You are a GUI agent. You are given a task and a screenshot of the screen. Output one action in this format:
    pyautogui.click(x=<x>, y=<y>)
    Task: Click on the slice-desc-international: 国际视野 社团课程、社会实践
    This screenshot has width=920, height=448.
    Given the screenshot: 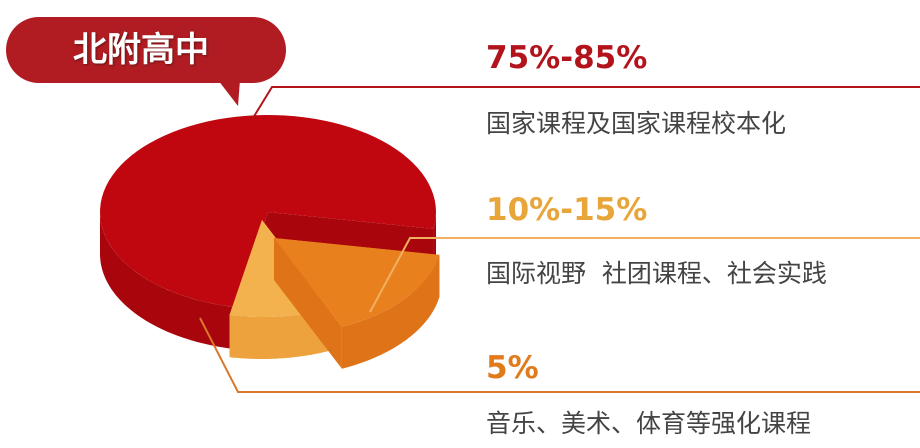 What is the action you would take?
    pyautogui.click(x=656, y=273)
    